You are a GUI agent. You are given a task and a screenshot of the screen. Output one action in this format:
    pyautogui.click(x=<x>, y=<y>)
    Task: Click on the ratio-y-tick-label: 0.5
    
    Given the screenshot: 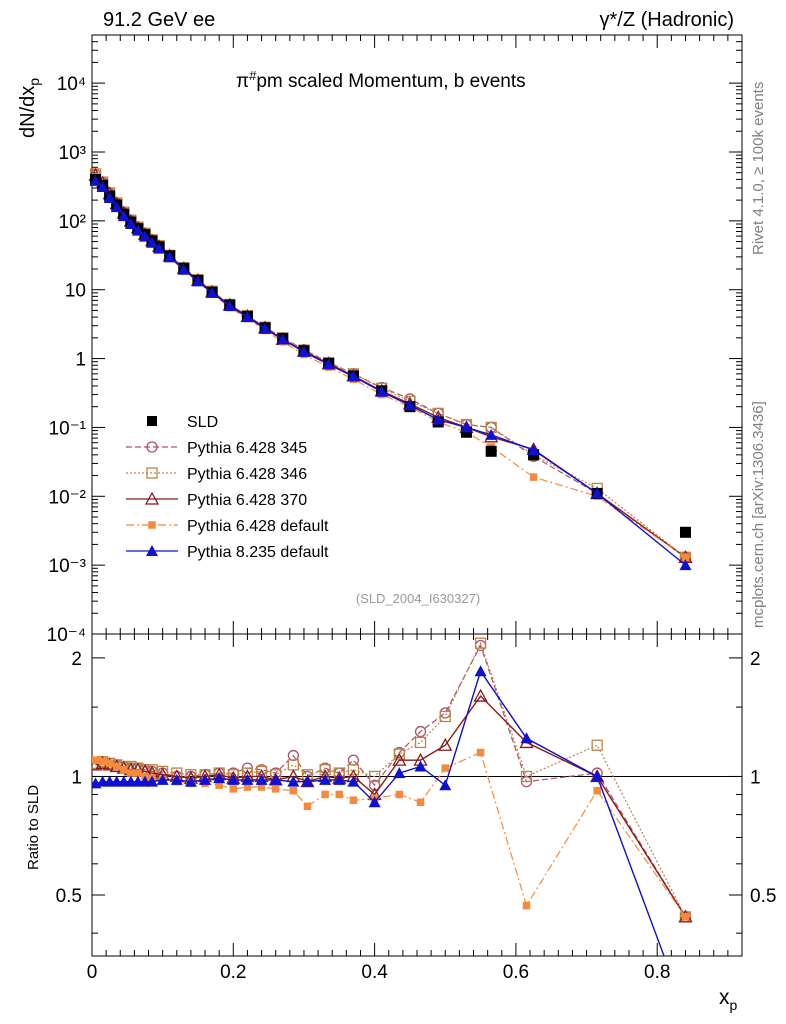 What is the action you would take?
    pyautogui.click(x=69, y=896)
    